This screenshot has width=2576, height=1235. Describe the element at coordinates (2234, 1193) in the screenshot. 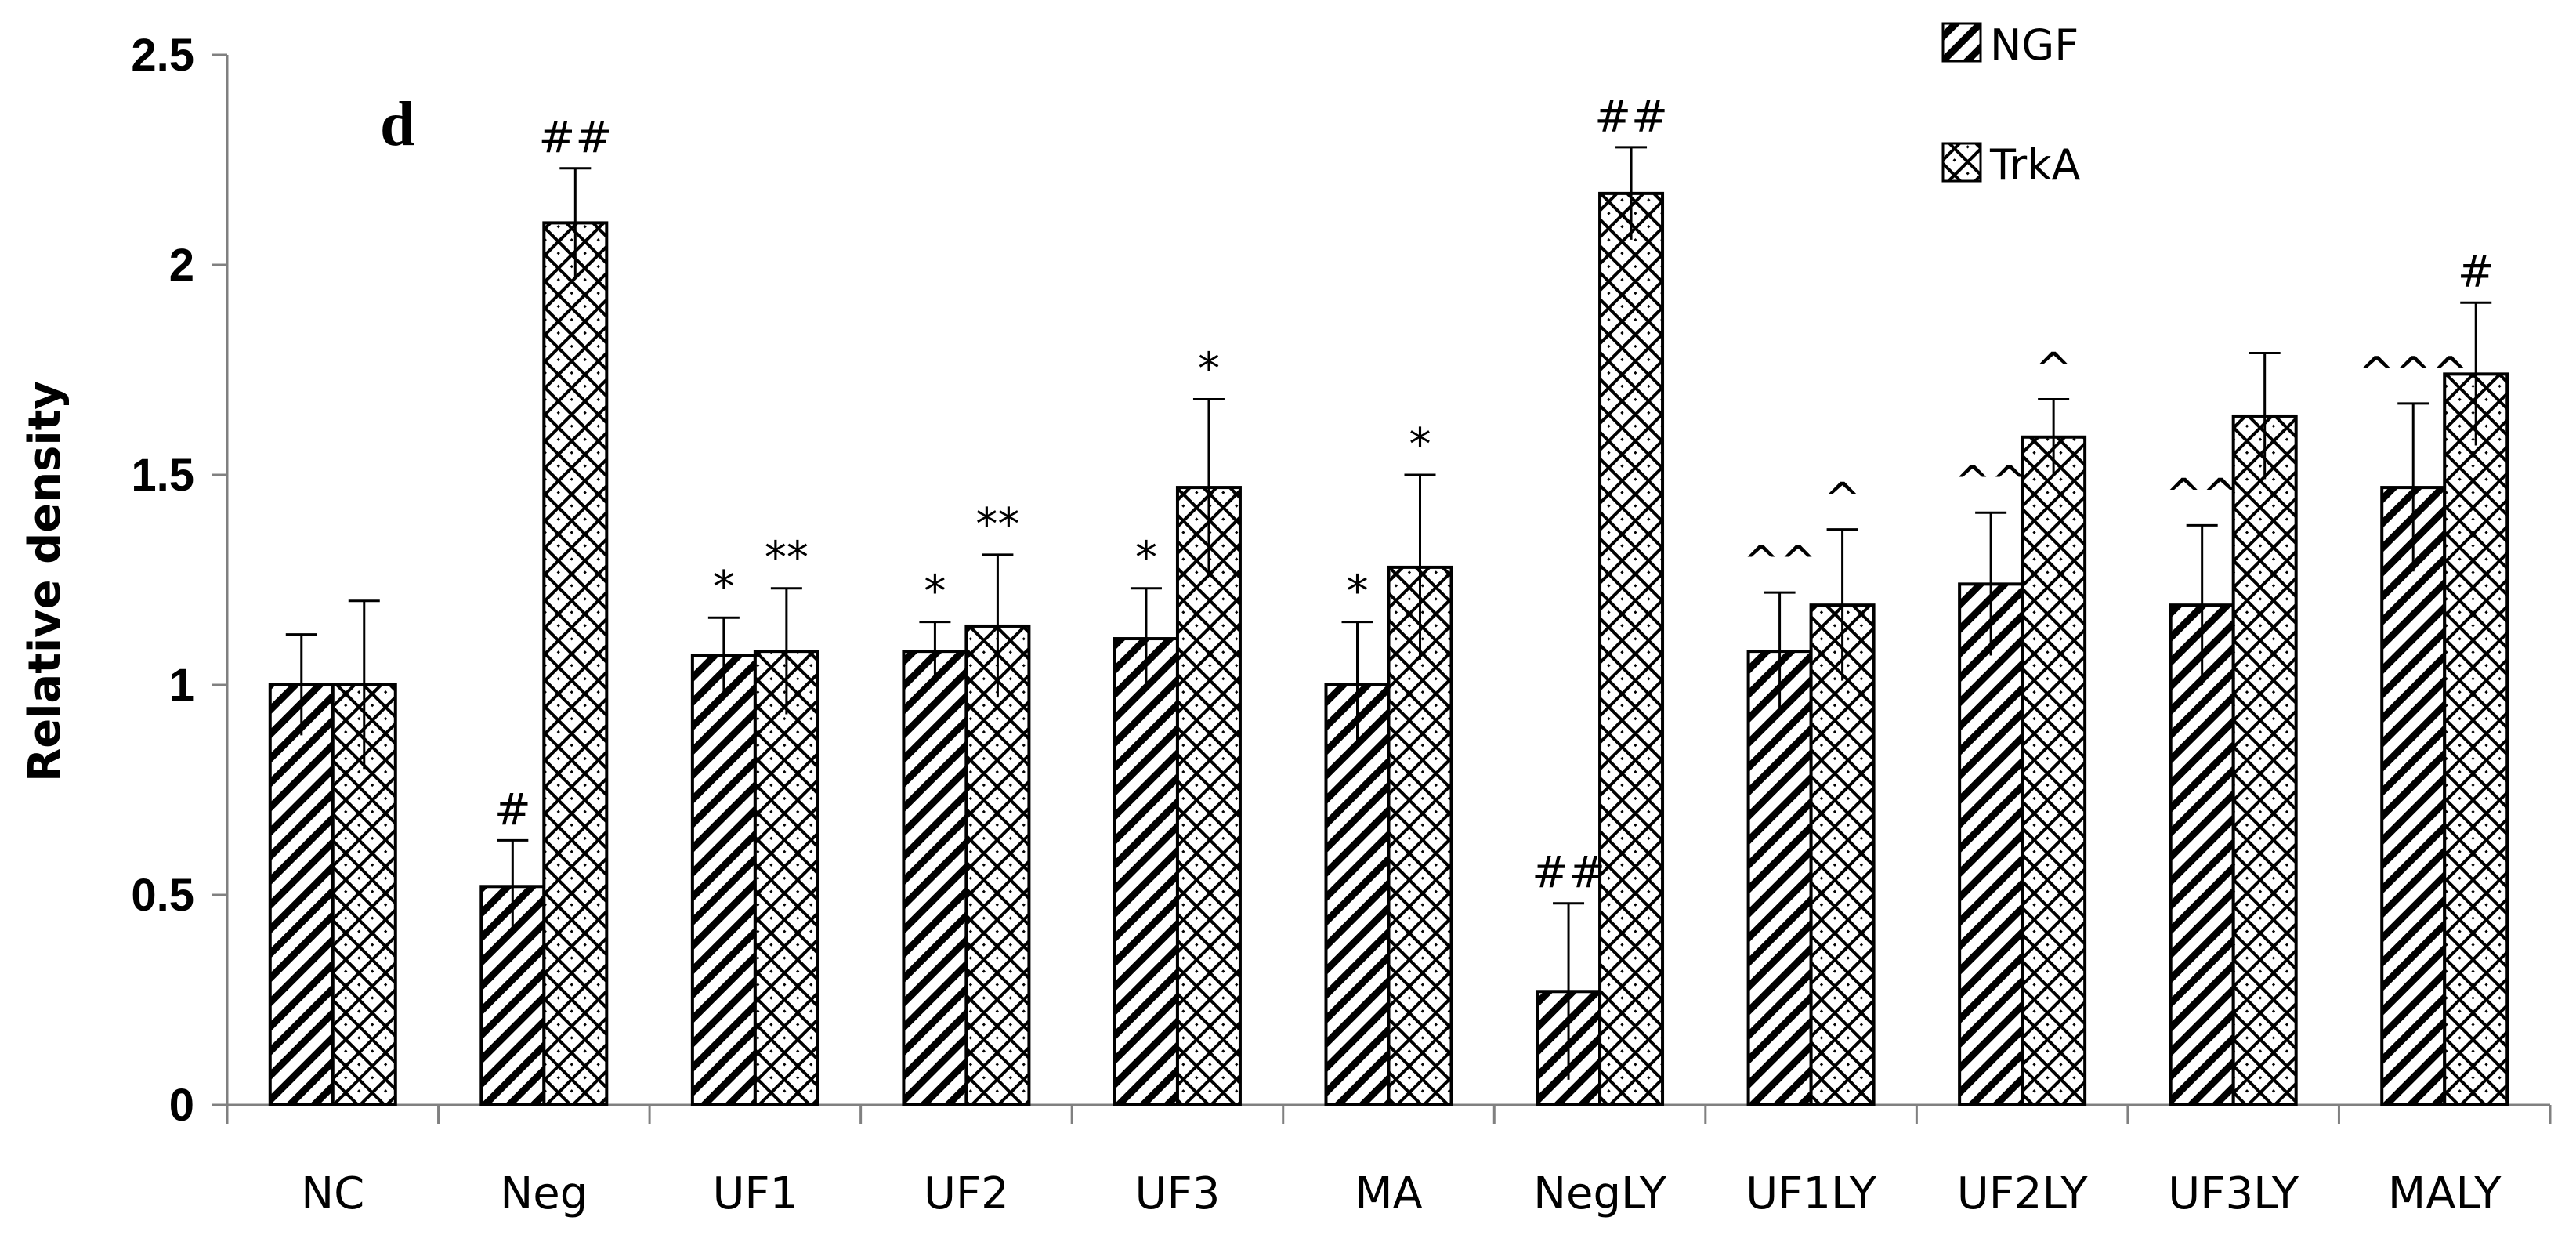

I see `x-category-label: UF3LY` at that location.